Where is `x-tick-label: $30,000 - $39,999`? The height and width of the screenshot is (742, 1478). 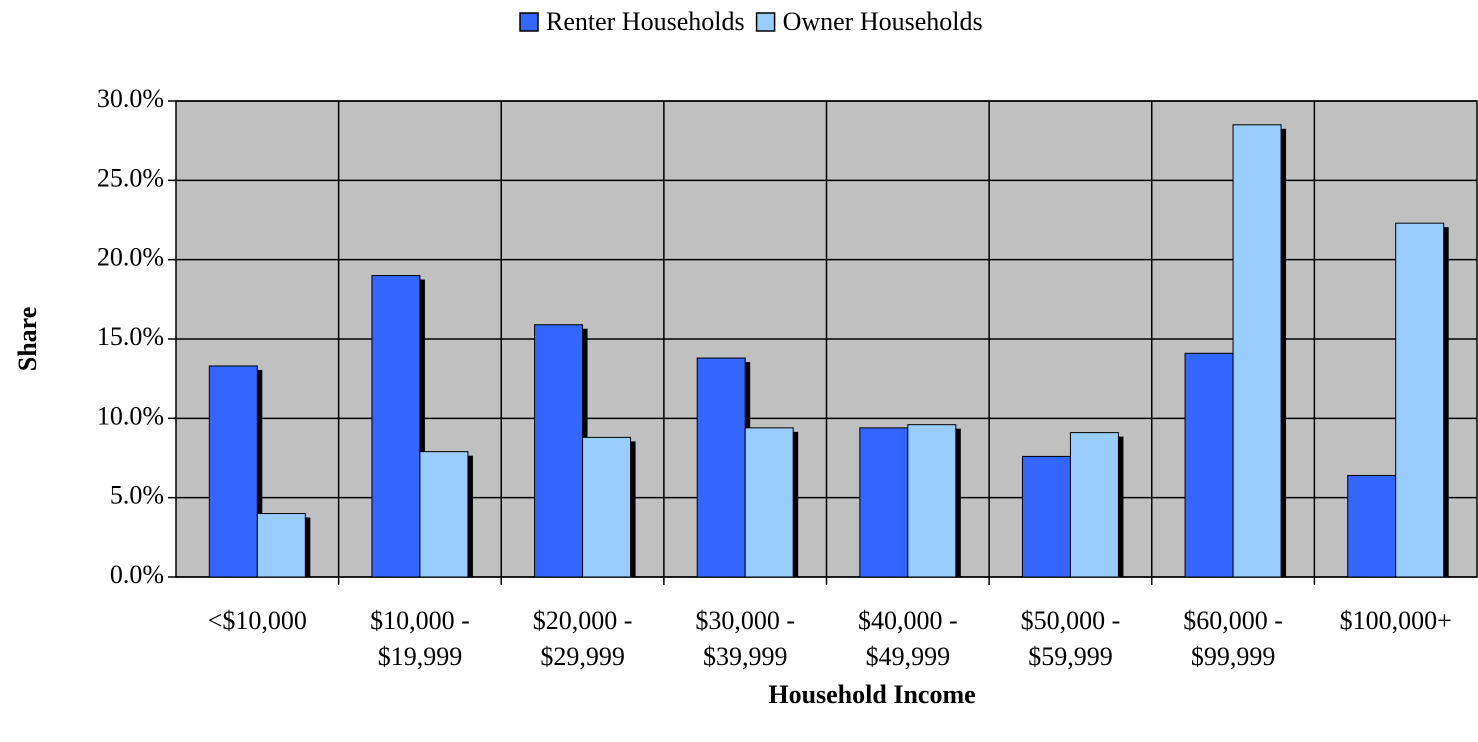 x-tick-label: $30,000 - $39,999 is located at coordinates (745, 638).